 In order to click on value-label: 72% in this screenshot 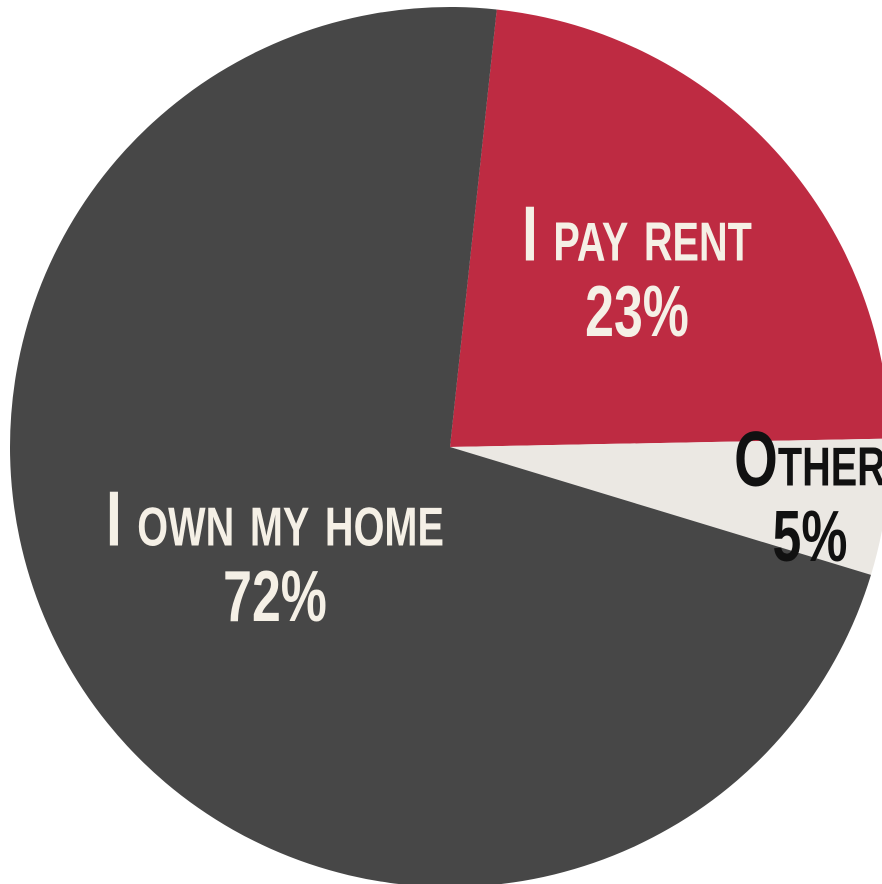, I will do `click(275, 597)`.